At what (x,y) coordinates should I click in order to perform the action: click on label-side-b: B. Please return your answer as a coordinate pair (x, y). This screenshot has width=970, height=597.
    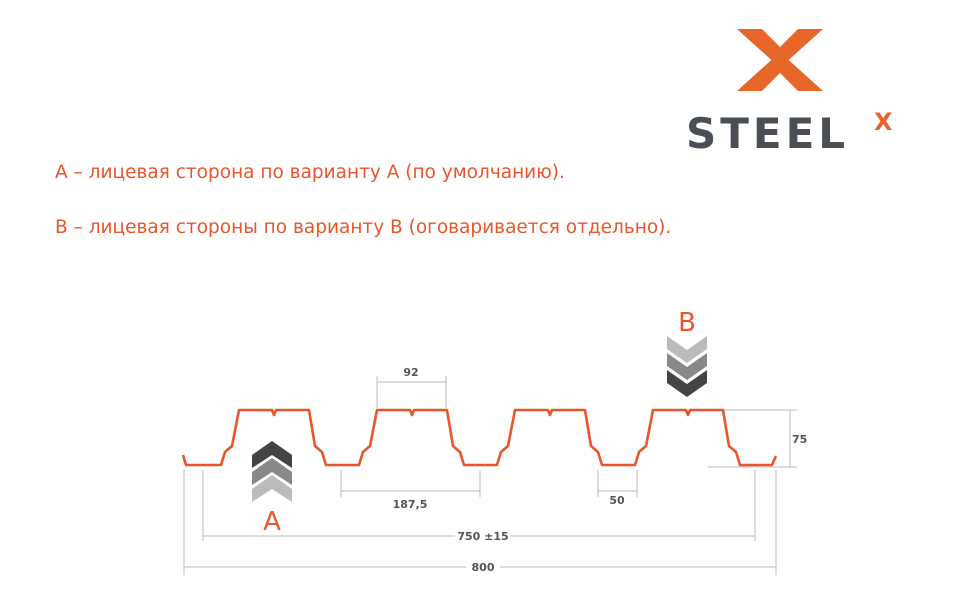
    Looking at the image, I should click on (687, 323).